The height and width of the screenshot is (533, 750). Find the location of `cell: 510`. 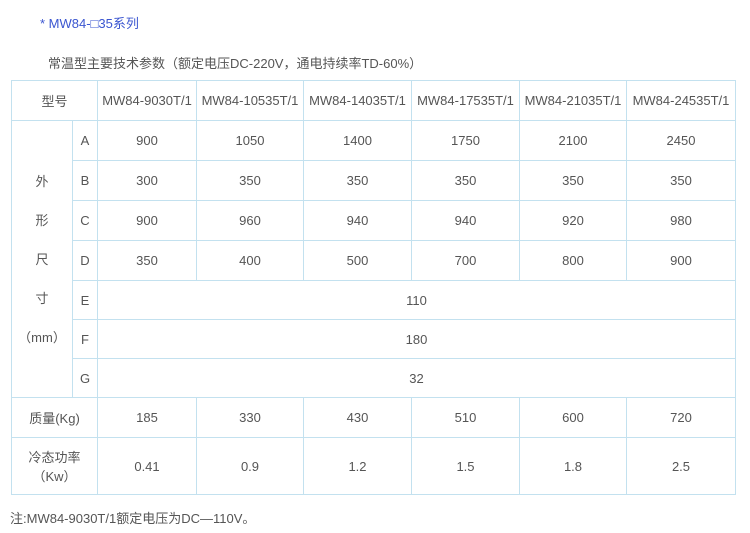

cell: 510 is located at coordinates (465, 417).